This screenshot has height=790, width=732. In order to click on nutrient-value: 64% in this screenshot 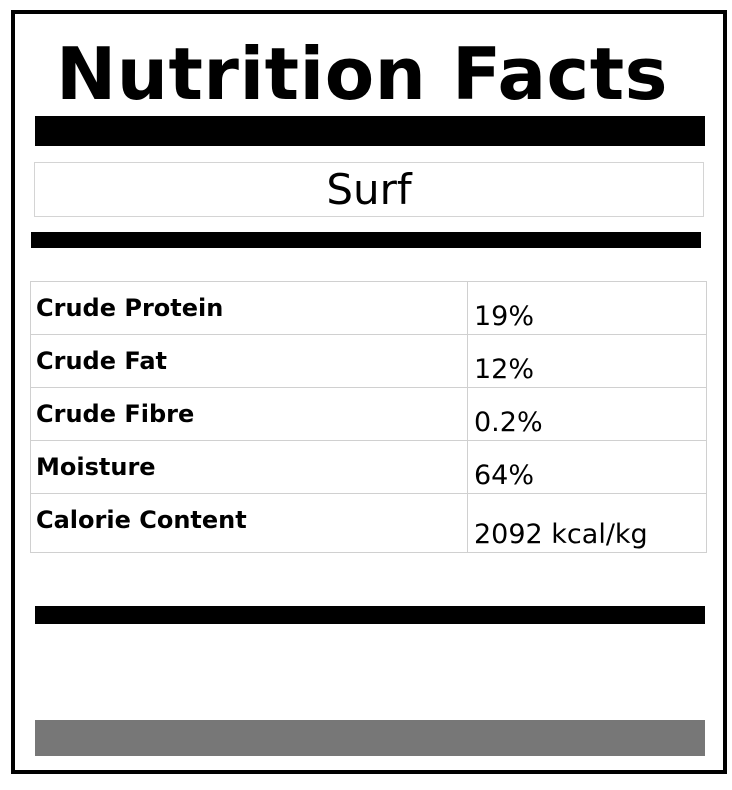, I will do `click(587, 467)`.